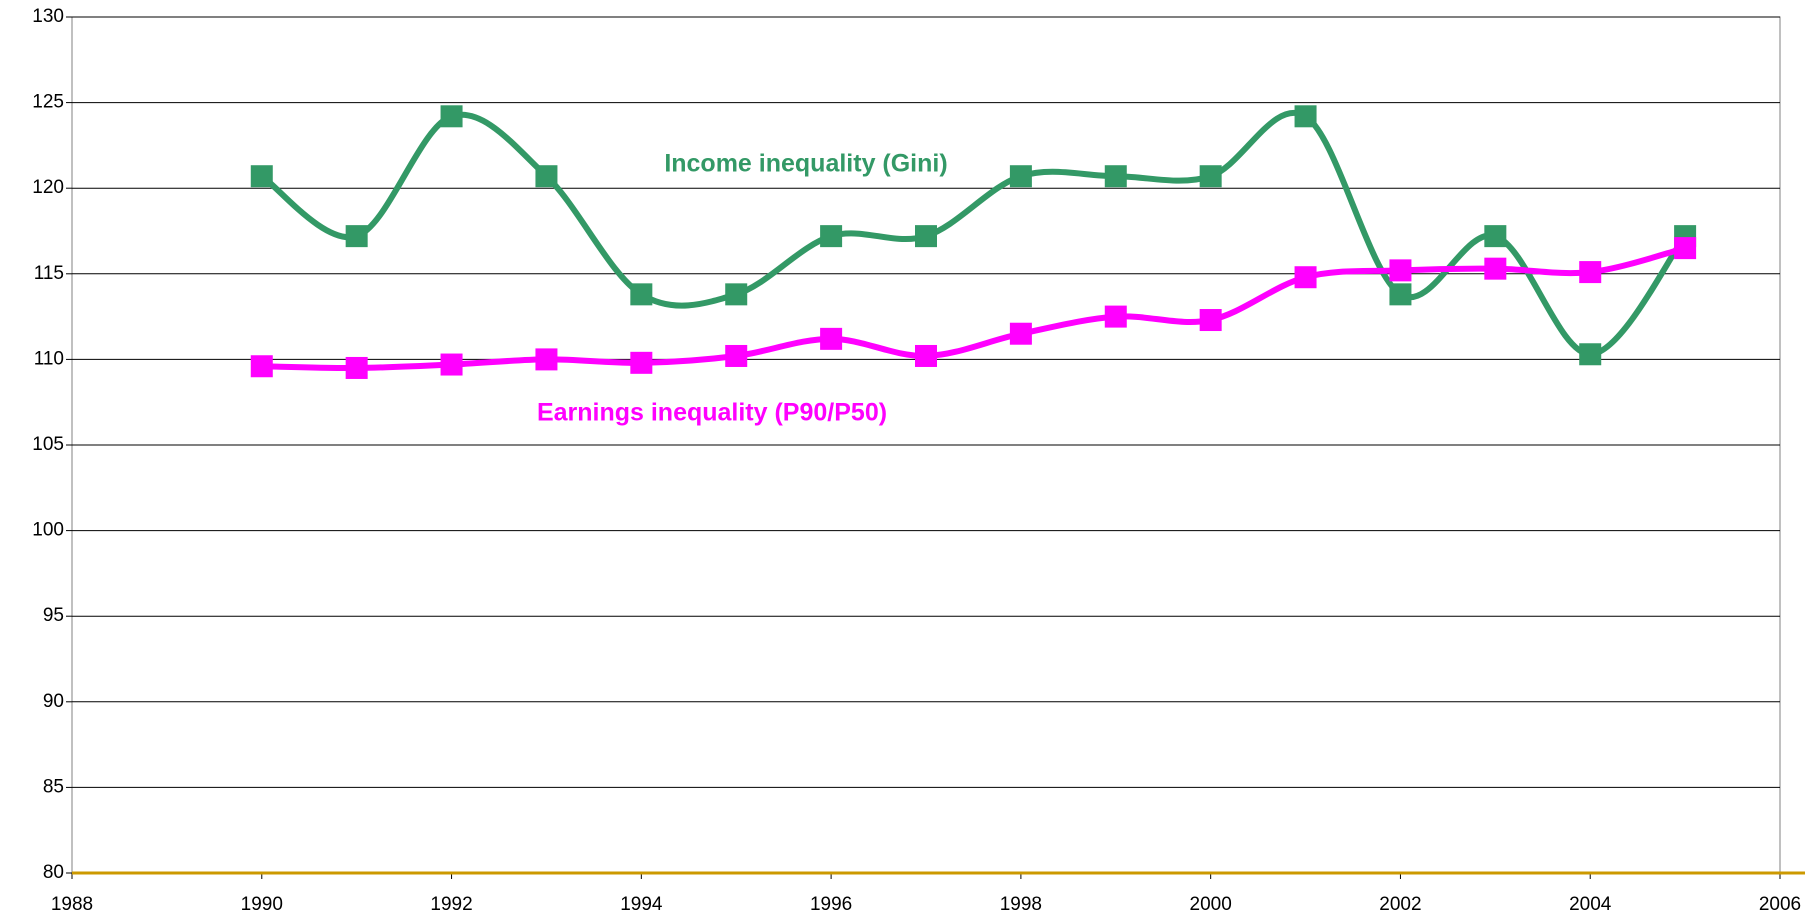 The width and height of the screenshot is (1818, 921). What do you see at coordinates (53, 786) in the screenshot?
I see `y-tick-label: 85` at bounding box center [53, 786].